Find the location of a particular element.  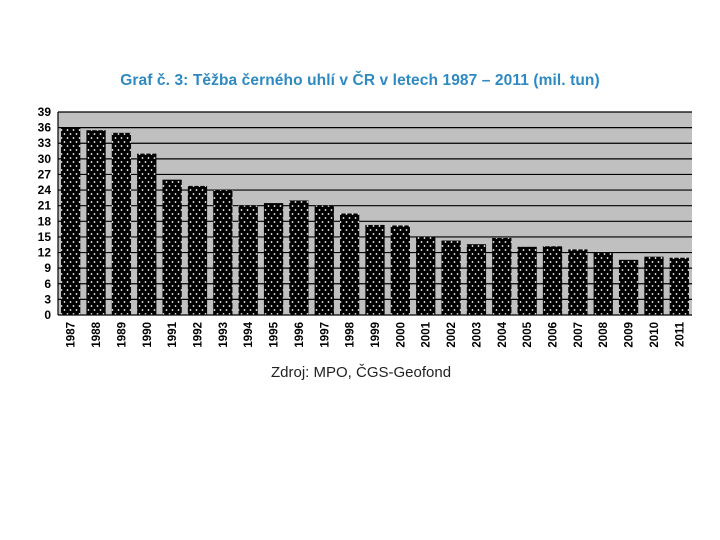

x-tick-label: 2008 is located at coordinates (604, 334).